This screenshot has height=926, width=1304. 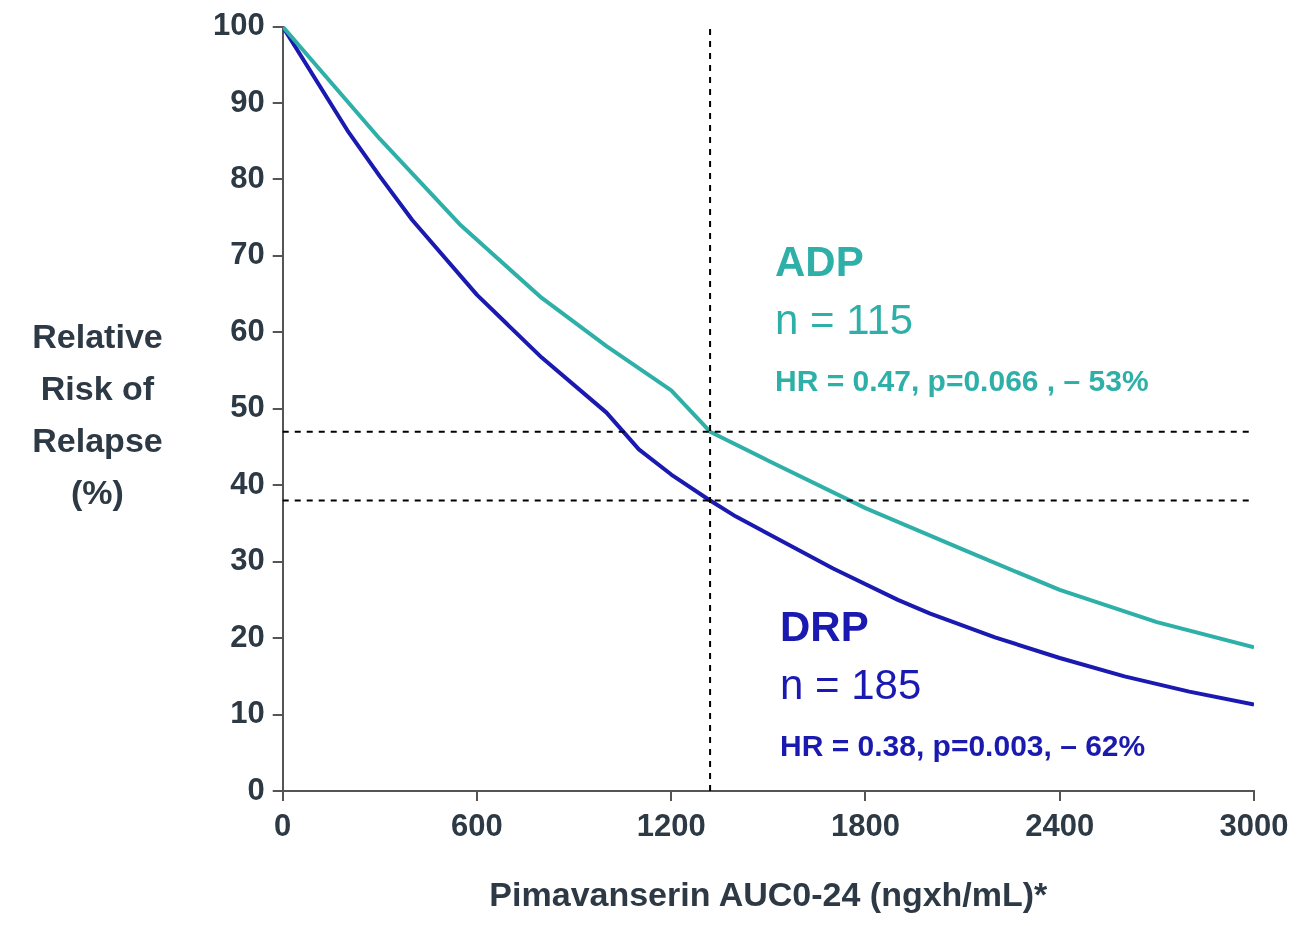 I want to click on text: ADP, so click(x=819, y=262).